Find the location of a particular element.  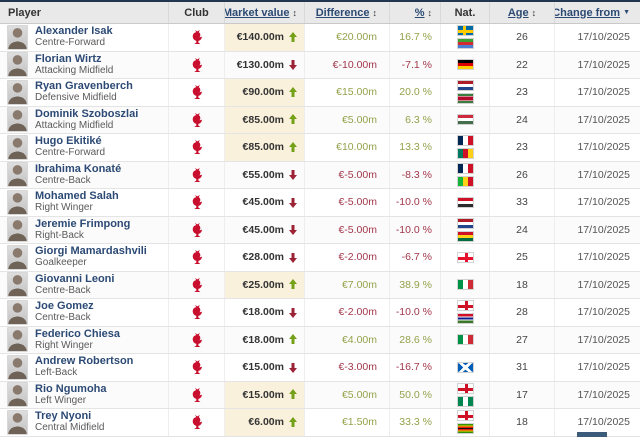

difference-cell: €20.00m is located at coordinates (347, 37).